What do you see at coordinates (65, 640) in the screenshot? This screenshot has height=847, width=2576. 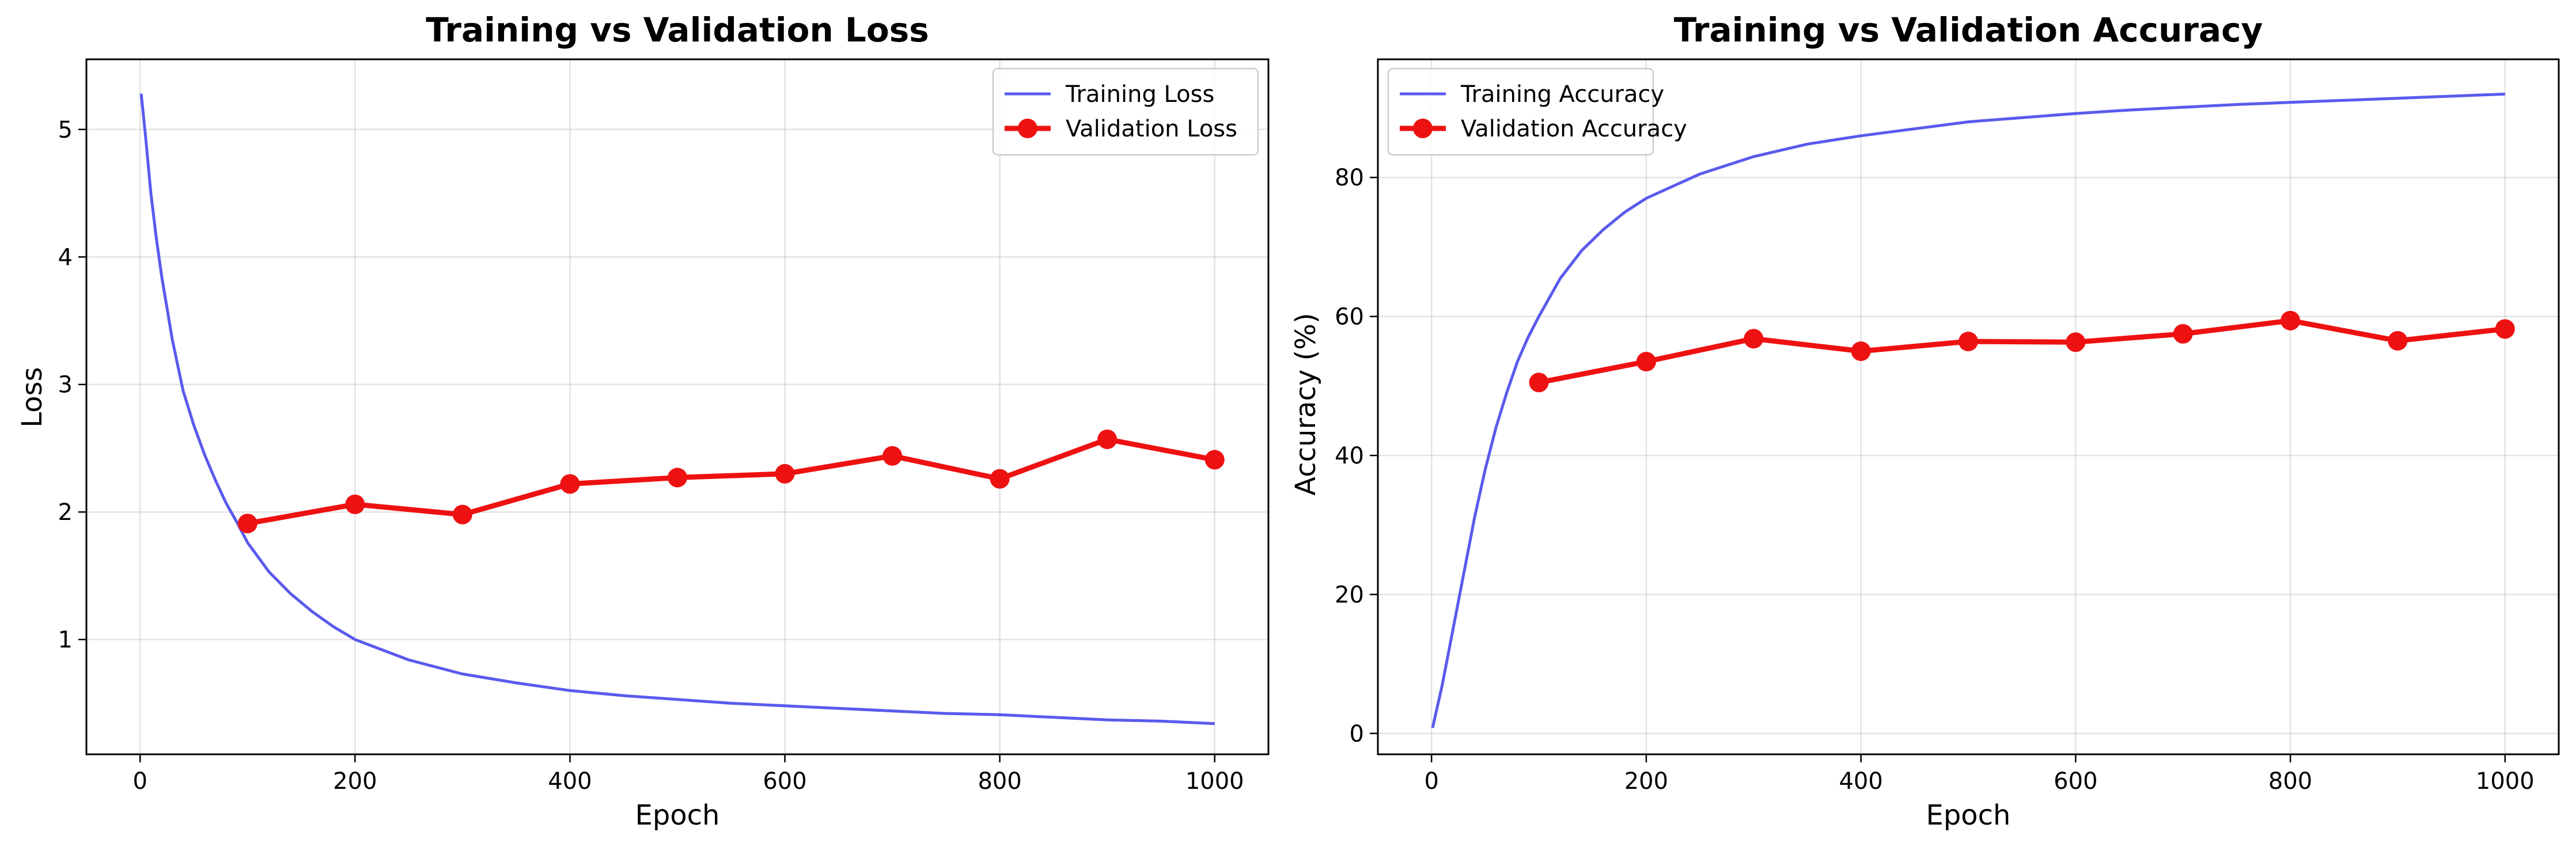 I see `loss-y-tick-label: 1` at bounding box center [65, 640].